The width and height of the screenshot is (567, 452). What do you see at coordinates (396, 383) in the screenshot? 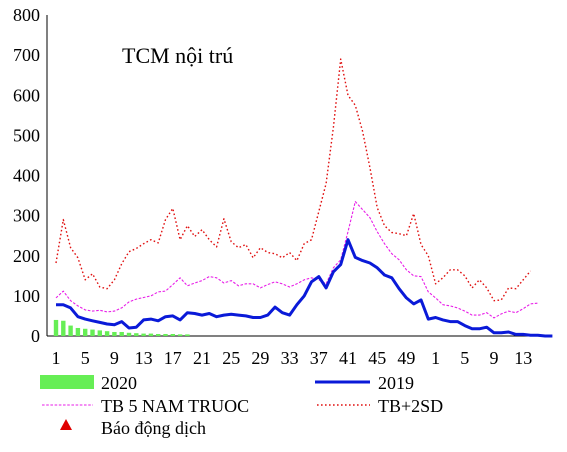
I see `legend-label-2019: 2019` at bounding box center [396, 383].